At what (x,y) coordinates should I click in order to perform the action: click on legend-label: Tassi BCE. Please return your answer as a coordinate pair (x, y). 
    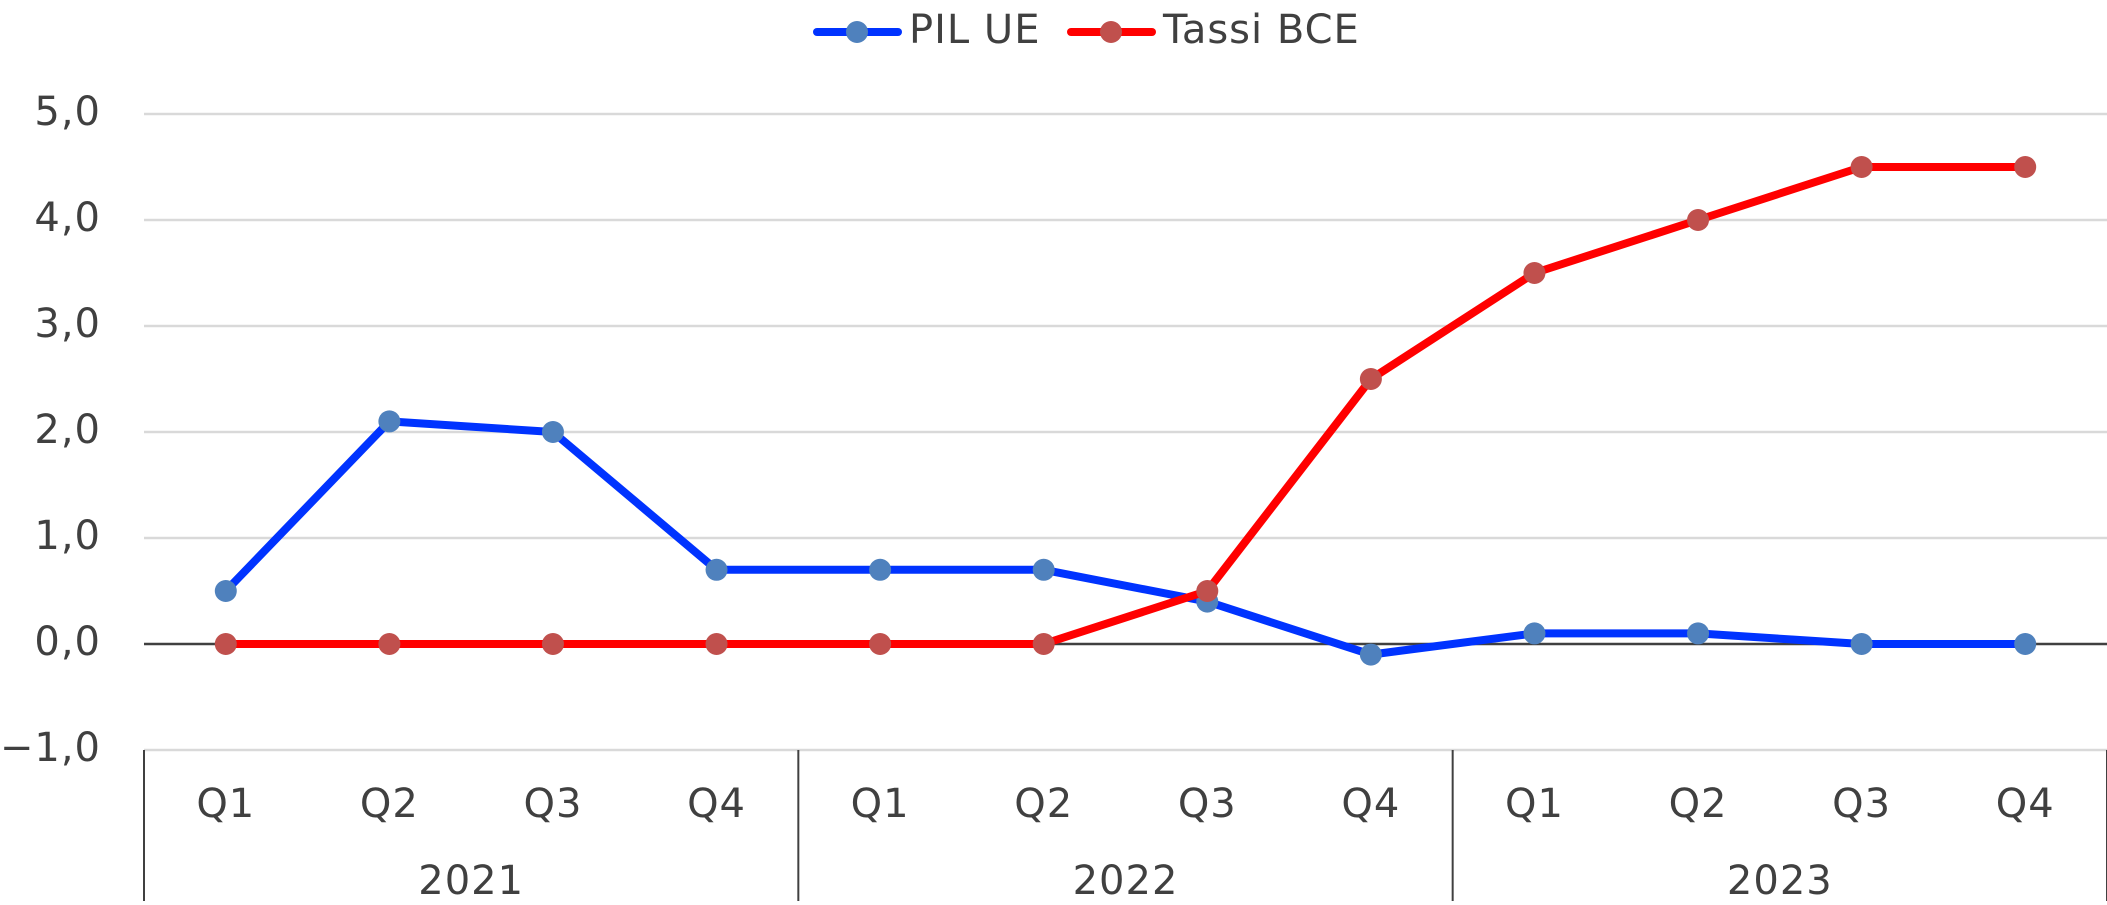
    Looking at the image, I should click on (1261, 30).